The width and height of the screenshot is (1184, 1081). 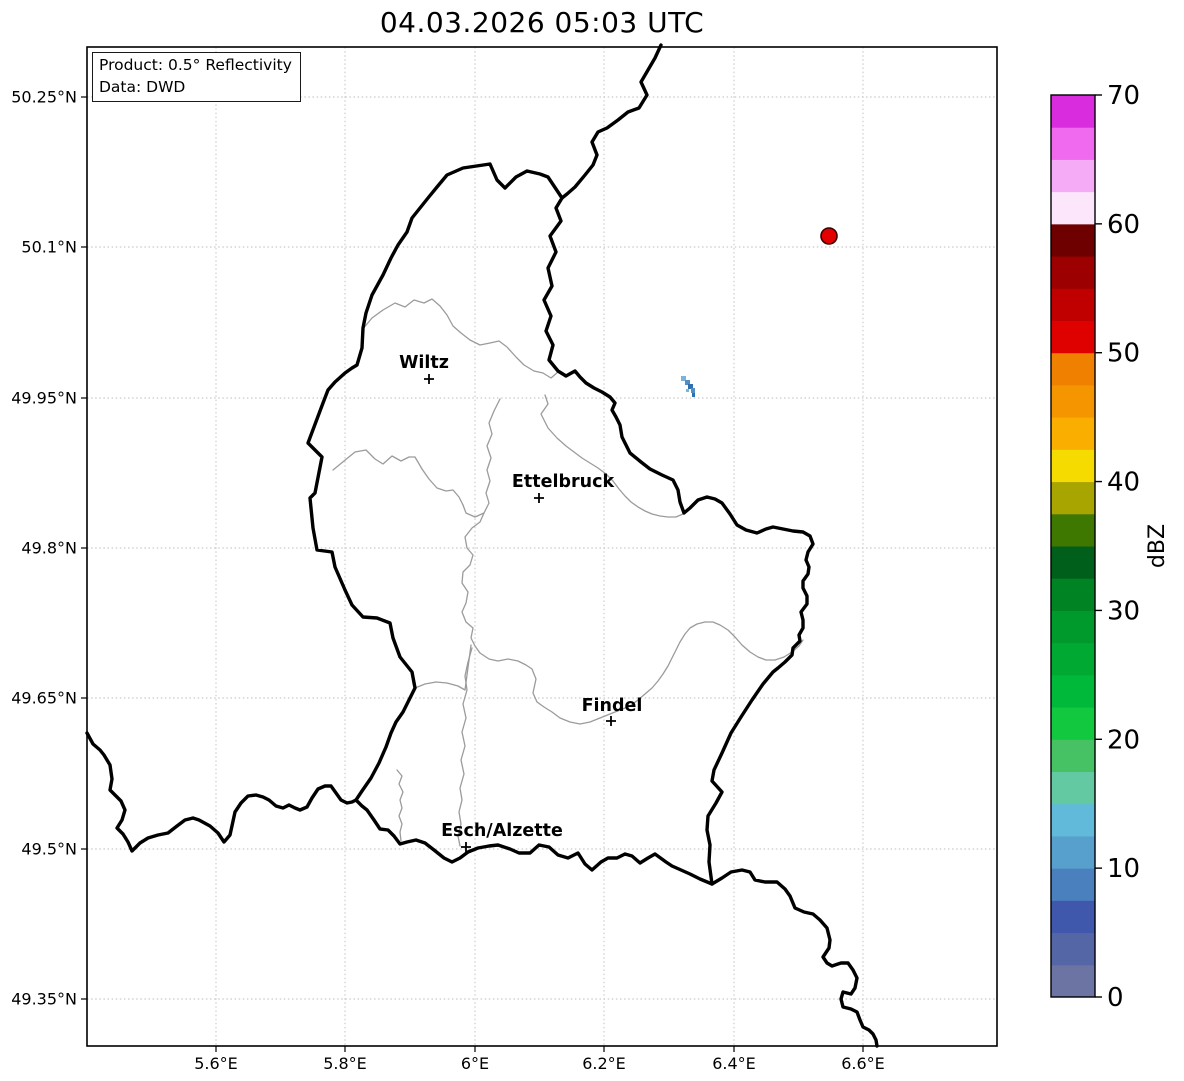 What do you see at coordinates (481, 458) in the screenshot?
I see `canton-line-diekirch-west` at bounding box center [481, 458].